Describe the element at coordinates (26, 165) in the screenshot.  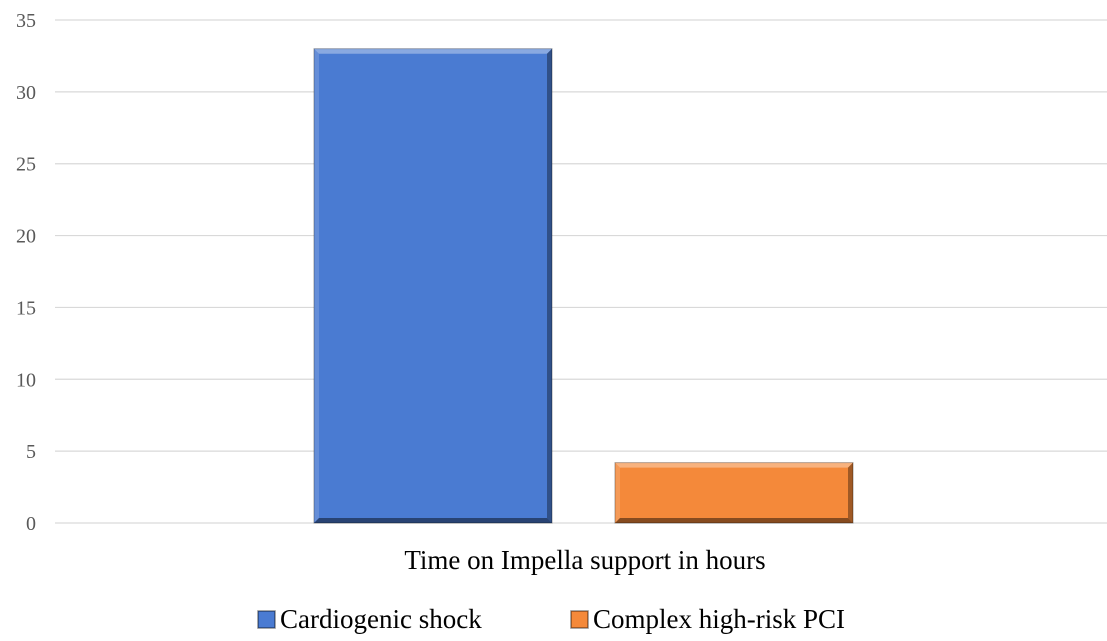
I see `y-tick-label: 25` at that location.